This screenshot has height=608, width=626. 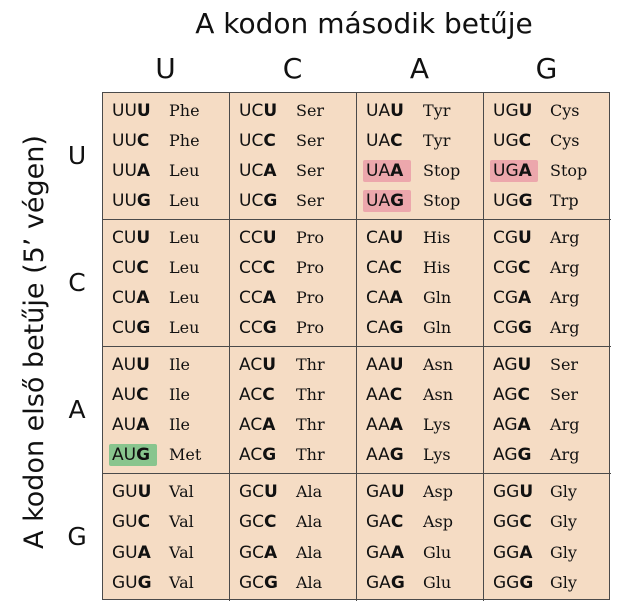 What do you see at coordinates (251, 201) in the screenshot?
I see `codon-prefix: UC` at bounding box center [251, 201].